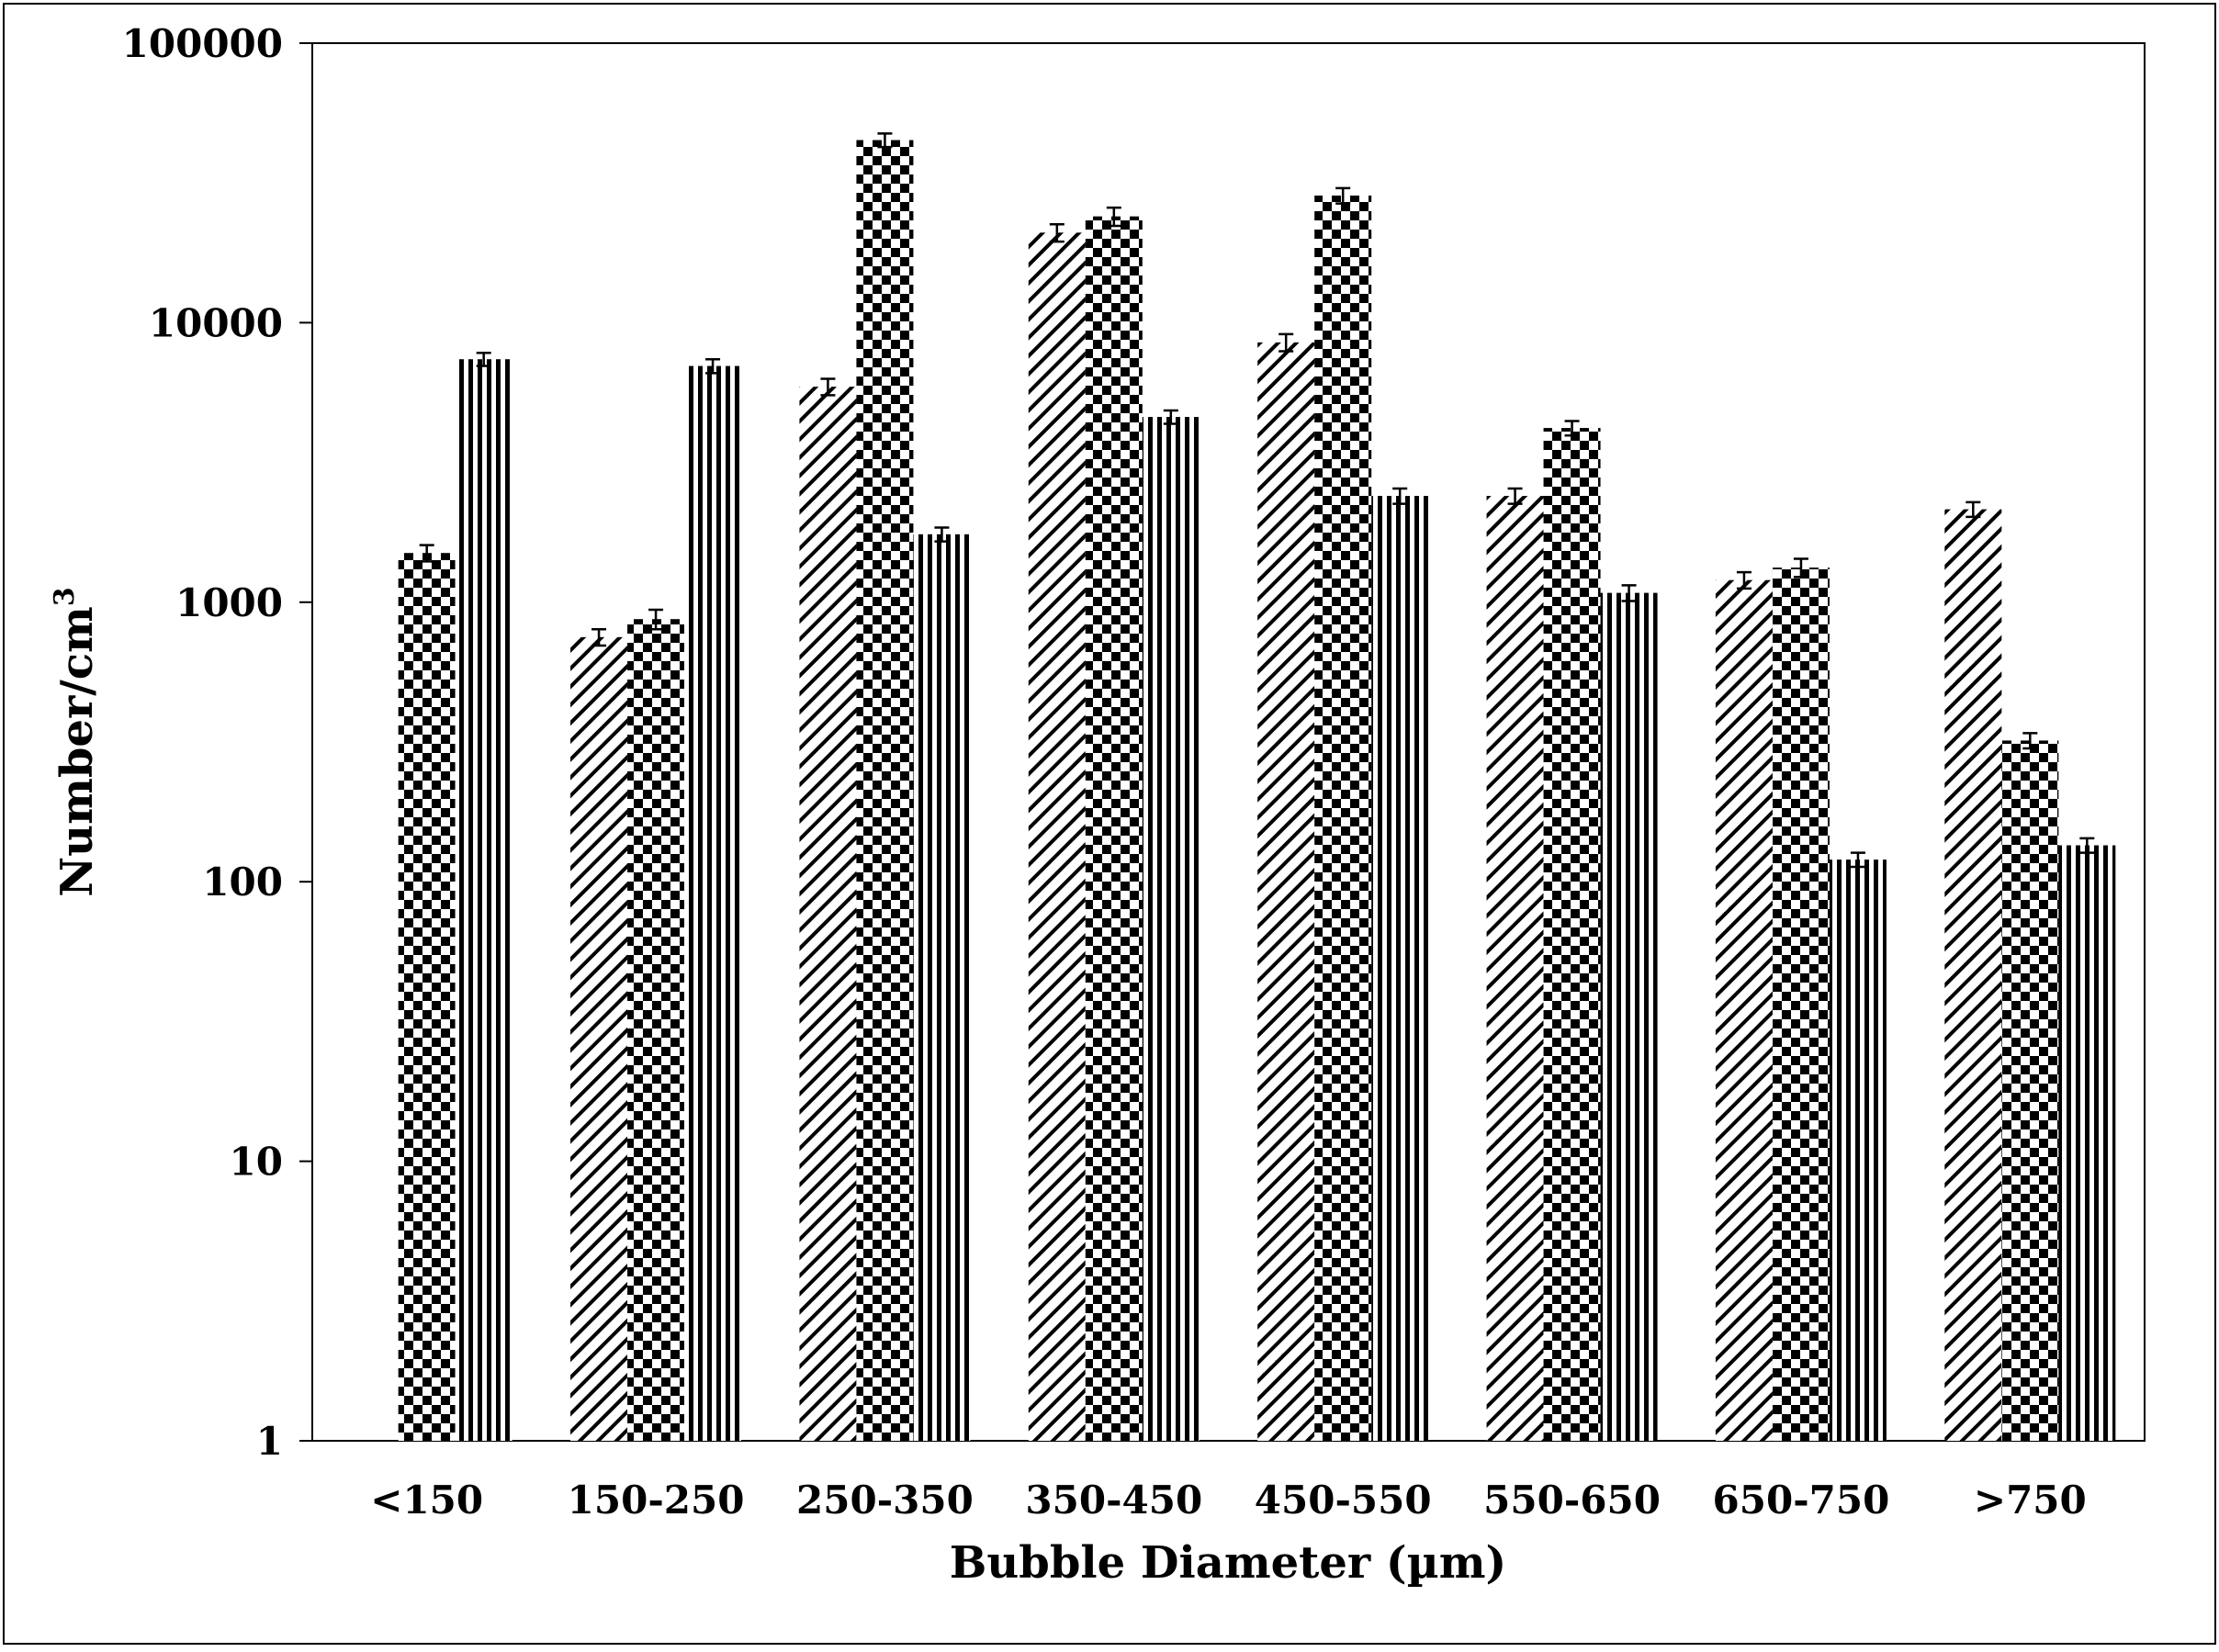 The height and width of the screenshot is (1652, 2219). What do you see at coordinates (1343, 1500) in the screenshot?
I see `x-tick-label: 450-550` at bounding box center [1343, 1500].